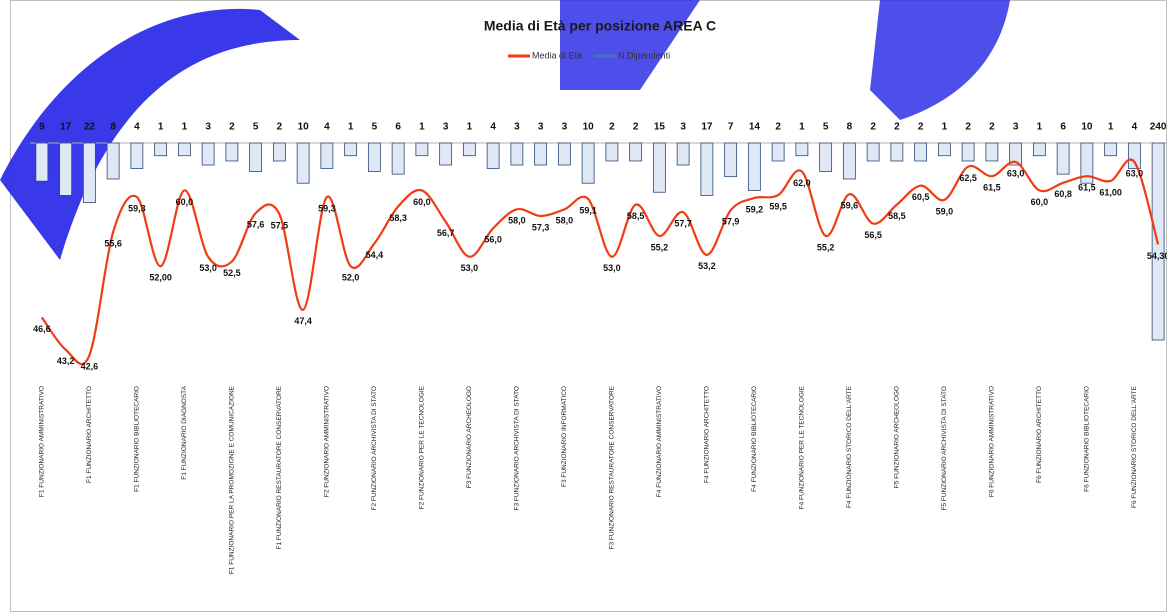  What do you see at coordinates (944, 448) in the screenshot?
I see `x-tick-label: F5 FUNZIONARIO ARCHIVISTA DI STATO` at bounding box center [944, 448].